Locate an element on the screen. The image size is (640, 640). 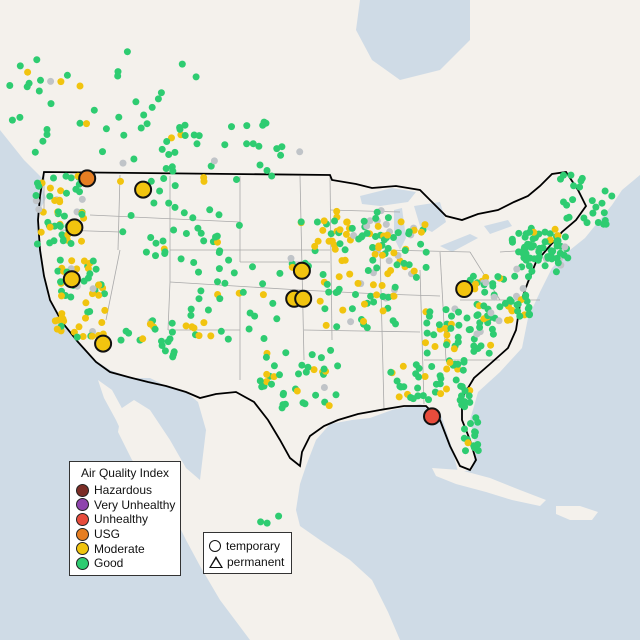
good-swatch-icon is located at coordinates (82, 563).